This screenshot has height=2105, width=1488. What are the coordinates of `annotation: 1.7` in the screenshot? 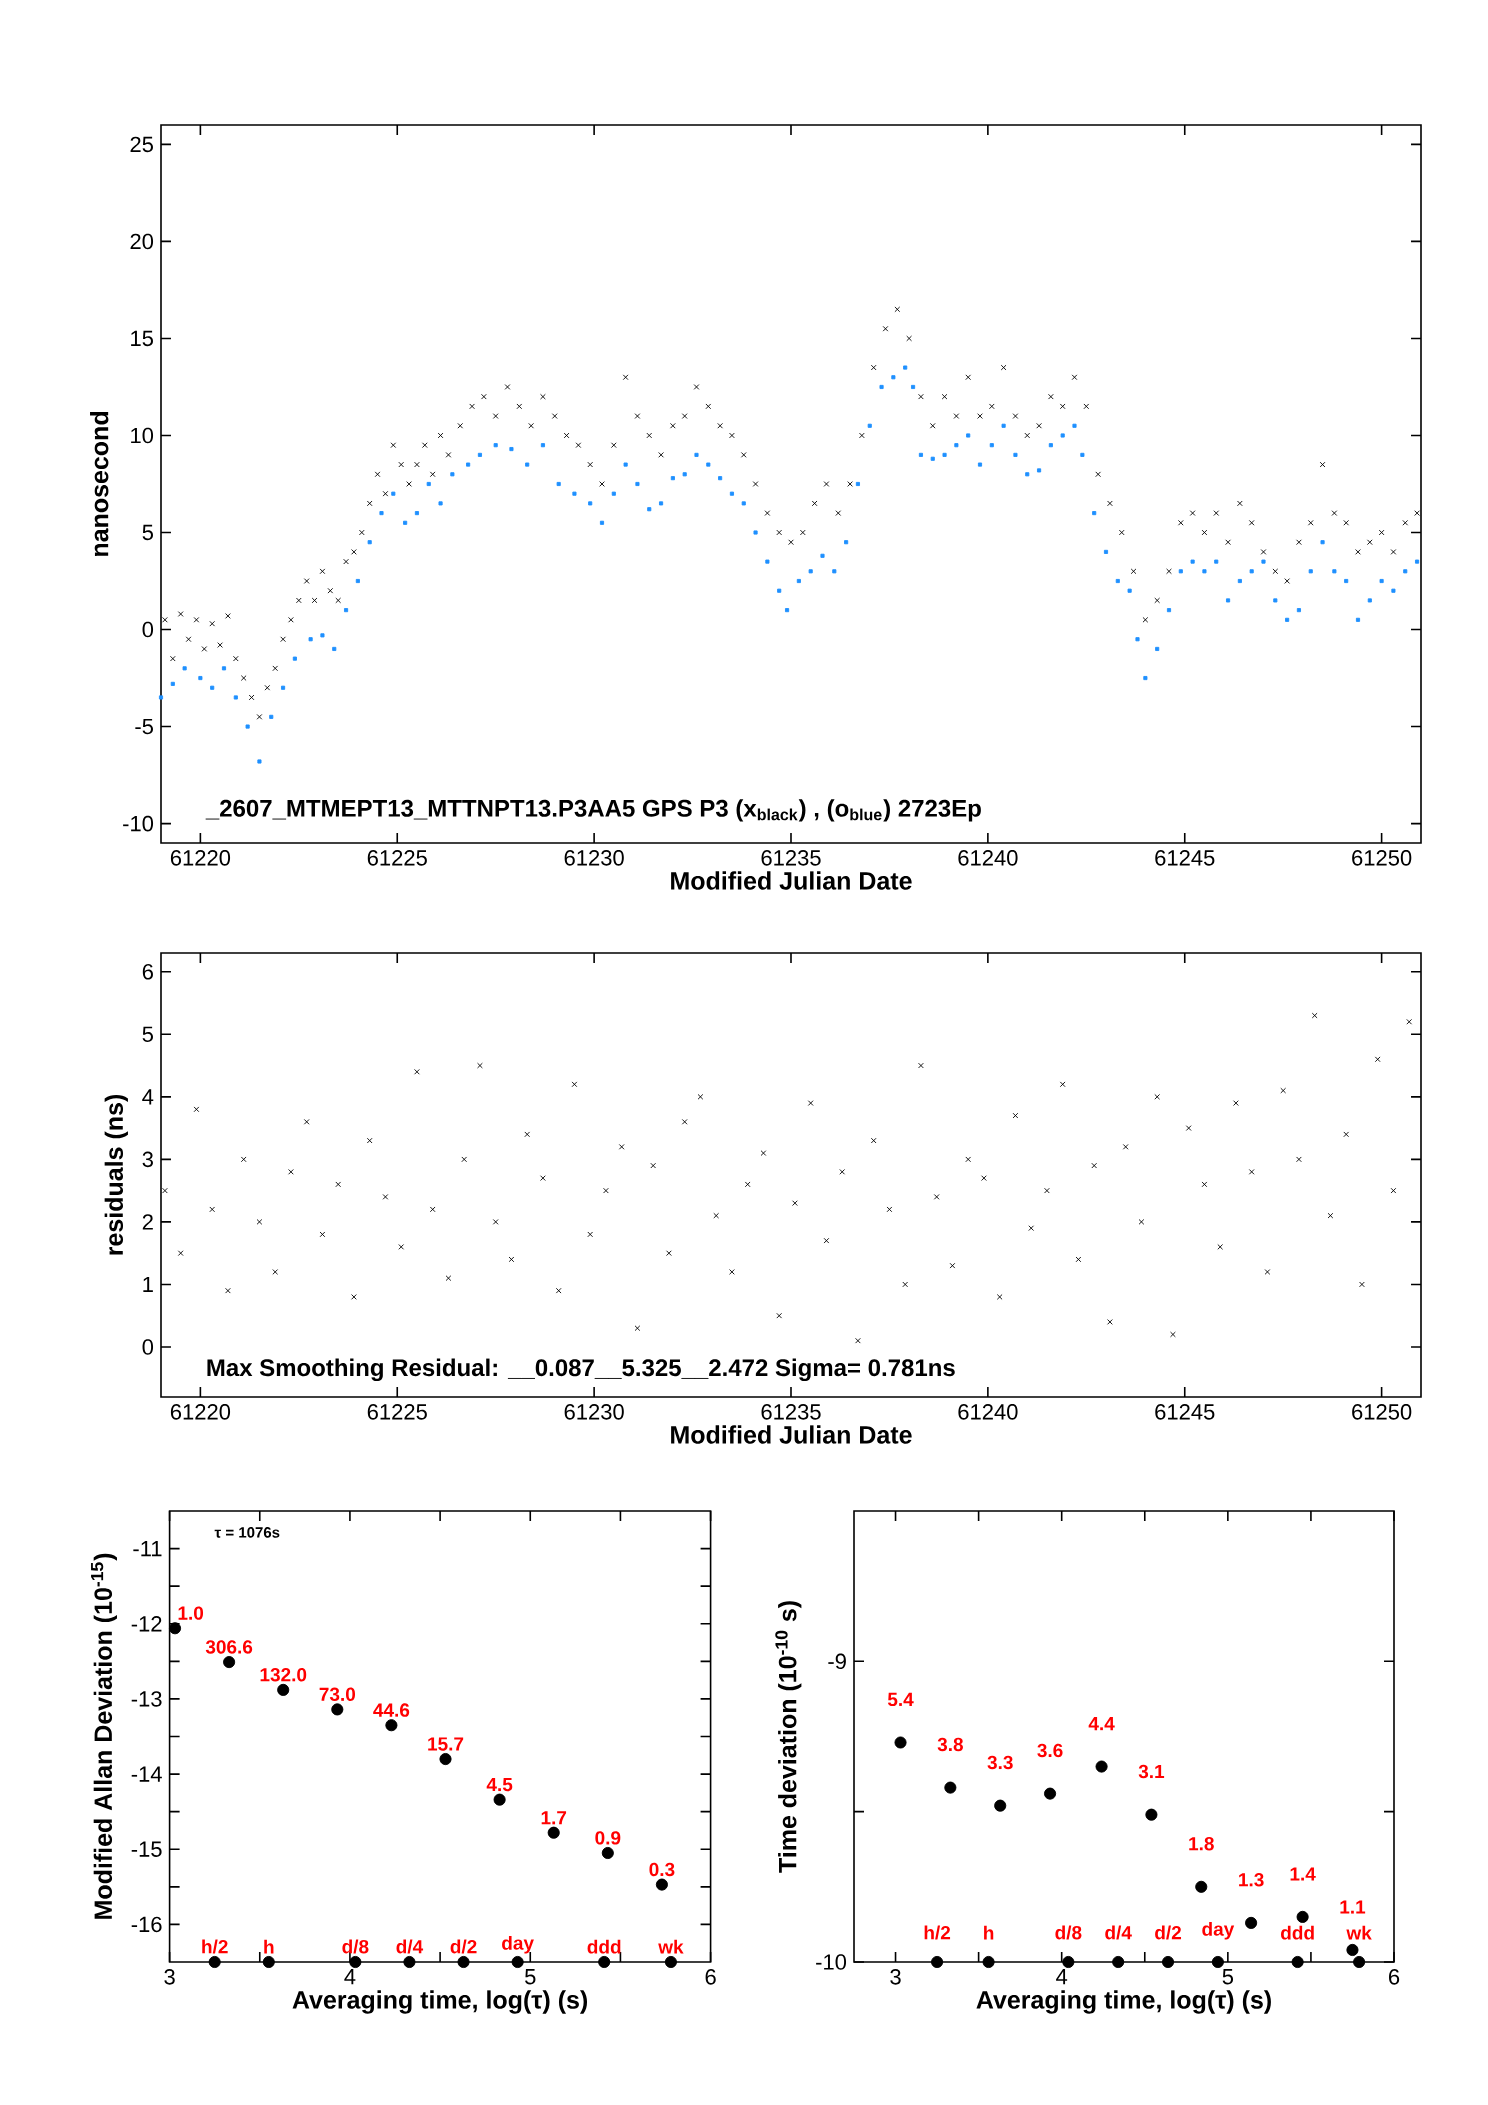 It's located at (554, 1818).